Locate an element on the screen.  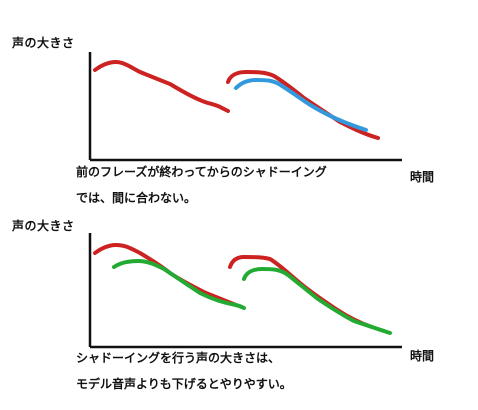
caption-line-1: 前のフレーズが終わってからのシャドーイング is located at coordinates (201, 172).